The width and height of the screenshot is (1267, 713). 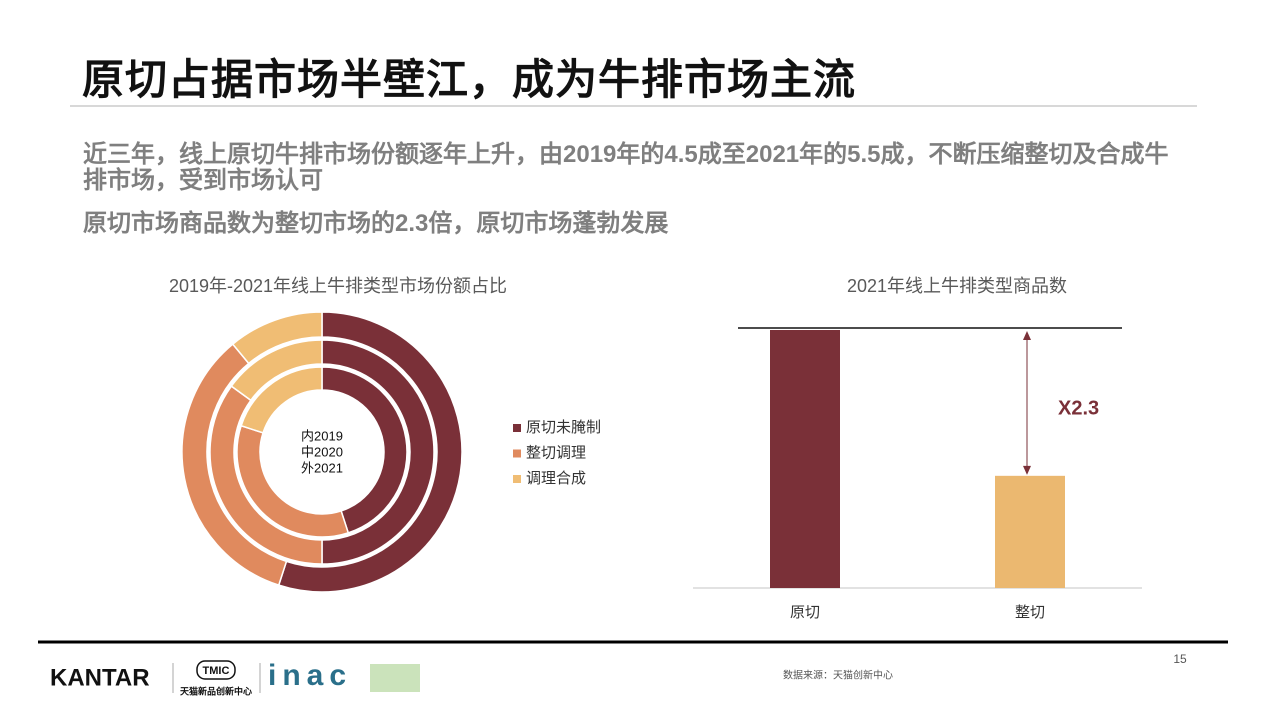 I want to click on logo: TMIC, so click(x=216, y=671).